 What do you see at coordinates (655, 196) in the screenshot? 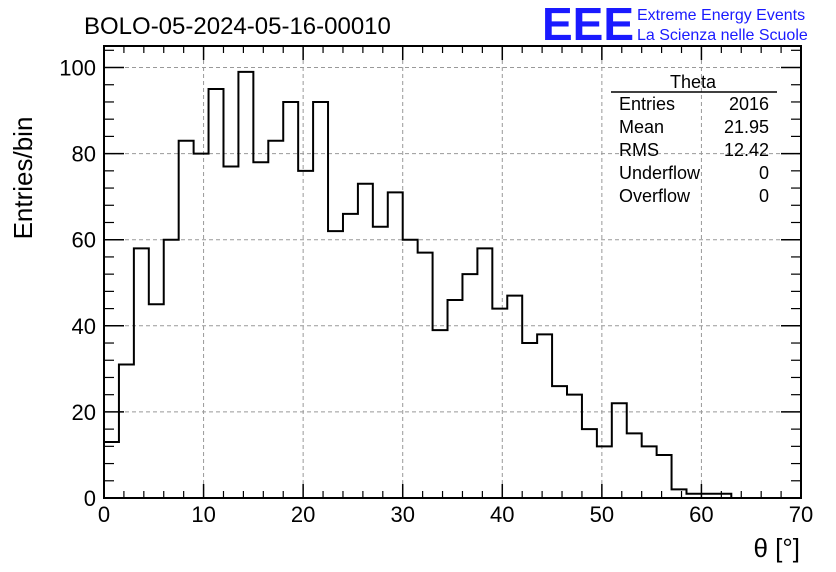
I see `stats-label: Overflow` at bounding box center [655, 196].